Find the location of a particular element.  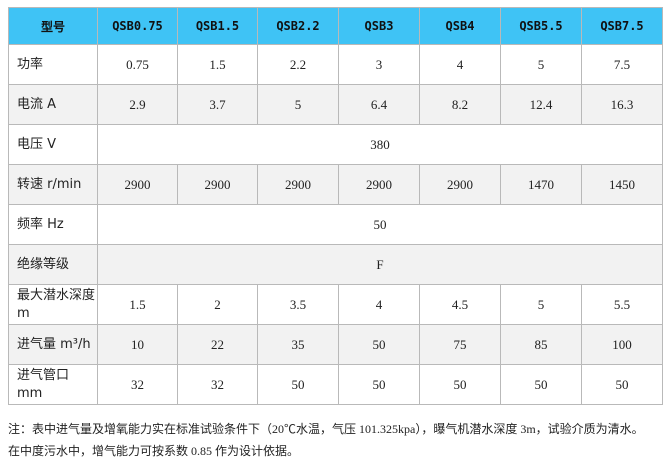

table-row: 电压 V 380 is located at coordinates (335, 144).